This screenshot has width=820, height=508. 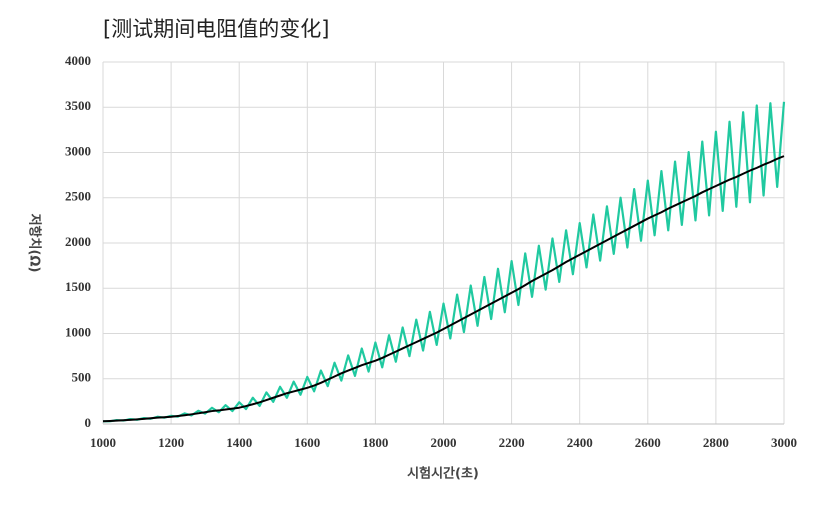 What do you see at coordinates (78, 196) in the screenshot?
I see `y-tick-label: 2500` at bounding box center [78, 196].